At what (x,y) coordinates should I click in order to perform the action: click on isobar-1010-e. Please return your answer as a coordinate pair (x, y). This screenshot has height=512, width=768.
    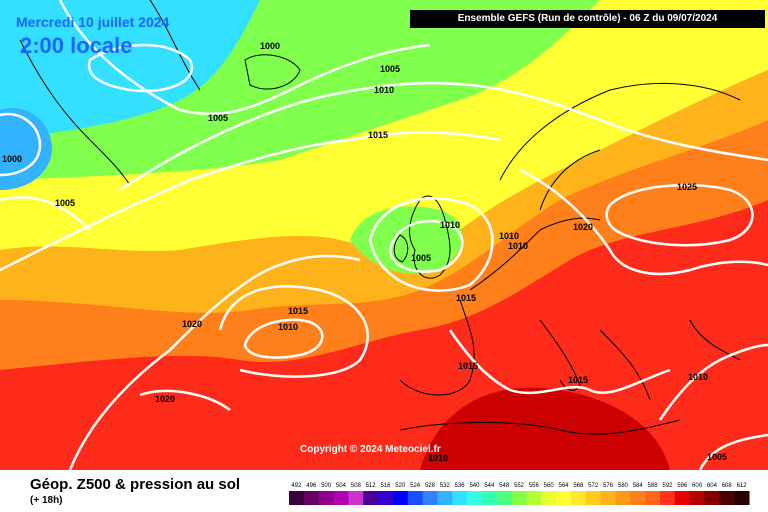
    Looking at the image, I should click on (713, 382).